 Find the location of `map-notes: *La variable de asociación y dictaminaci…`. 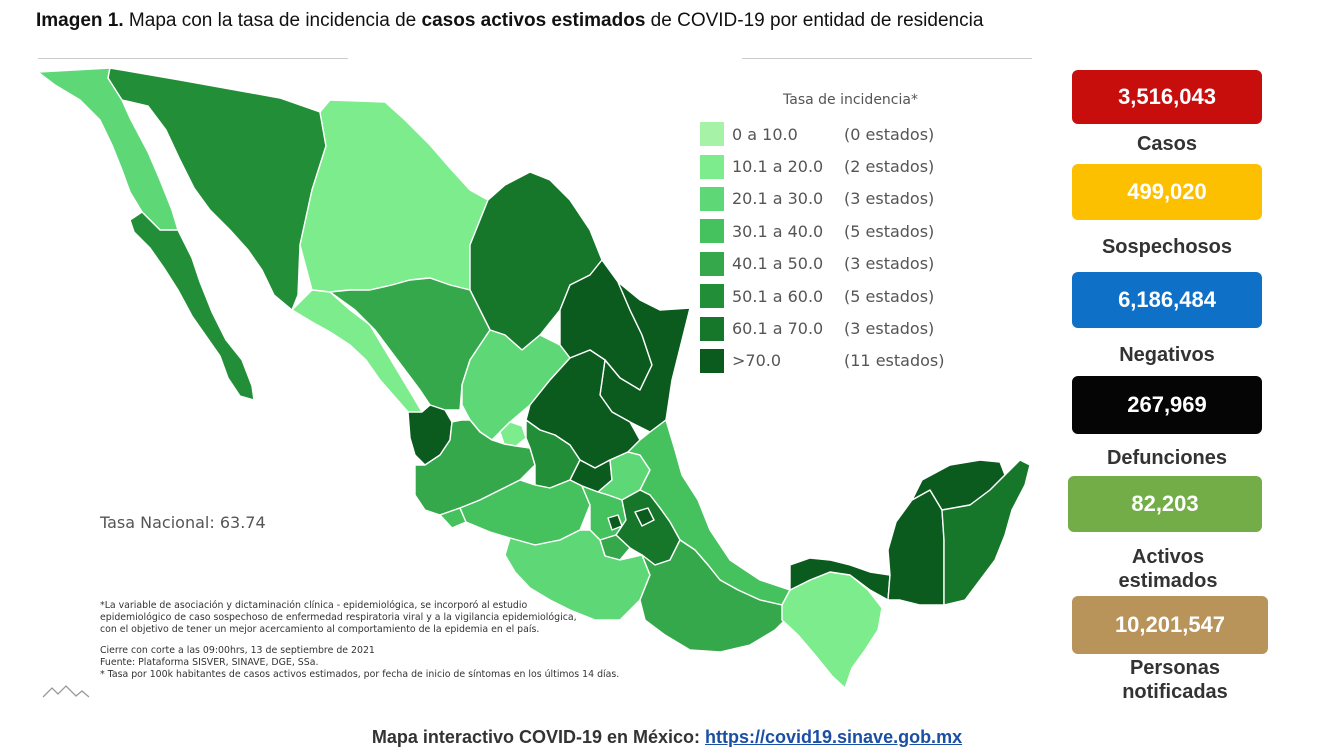

map-notes: *La variable de asociación y dictaminaci… is located at coordinates (370, 640).